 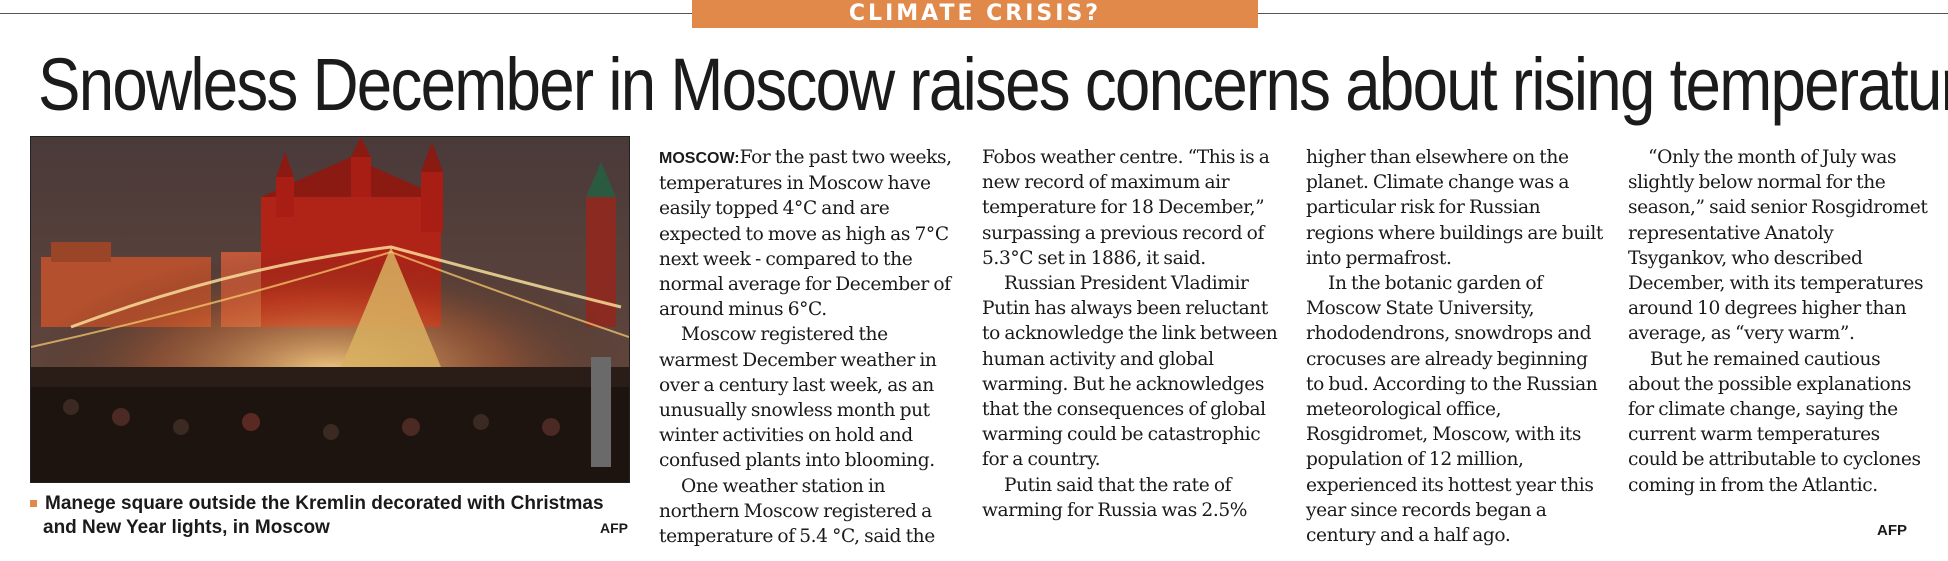 I want to click on caption-bullet-icon, so click(x=33, y=504).